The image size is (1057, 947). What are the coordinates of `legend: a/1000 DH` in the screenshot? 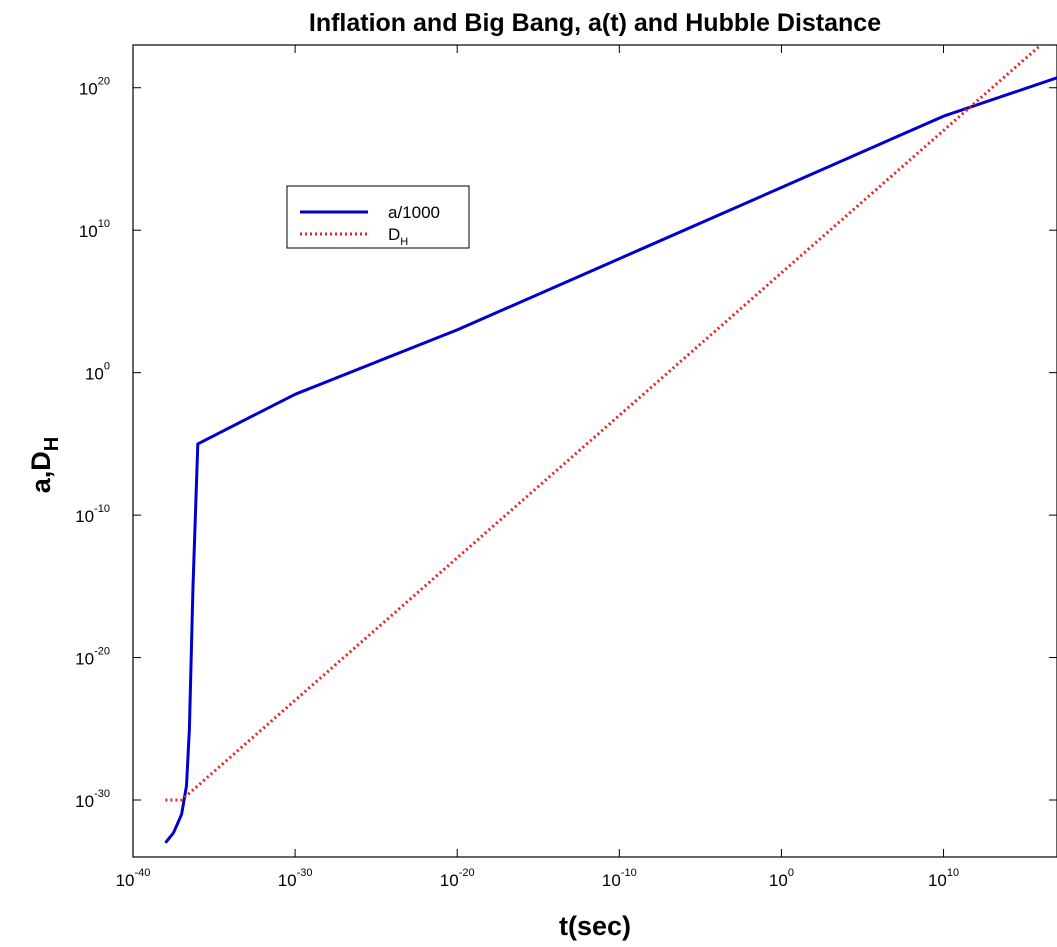 It's located at (378, 217).